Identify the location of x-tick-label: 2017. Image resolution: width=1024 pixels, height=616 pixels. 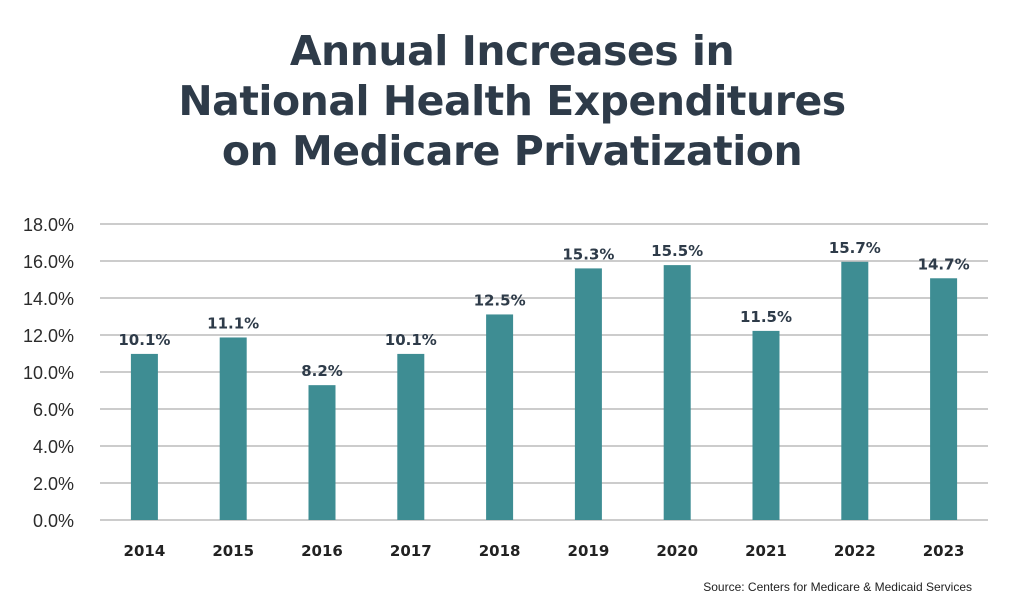
(411, 551).